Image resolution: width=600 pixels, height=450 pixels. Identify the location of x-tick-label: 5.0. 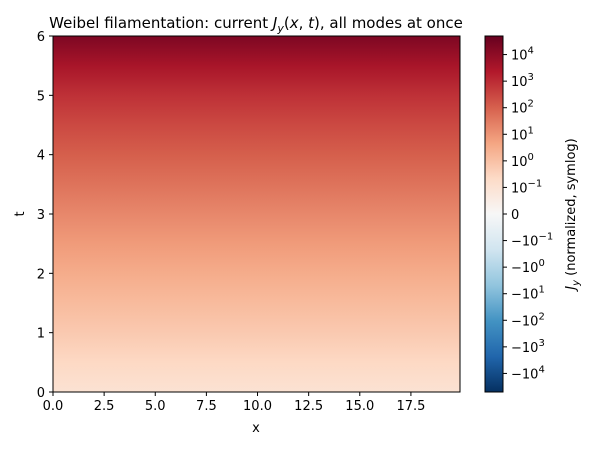
(155, 406).